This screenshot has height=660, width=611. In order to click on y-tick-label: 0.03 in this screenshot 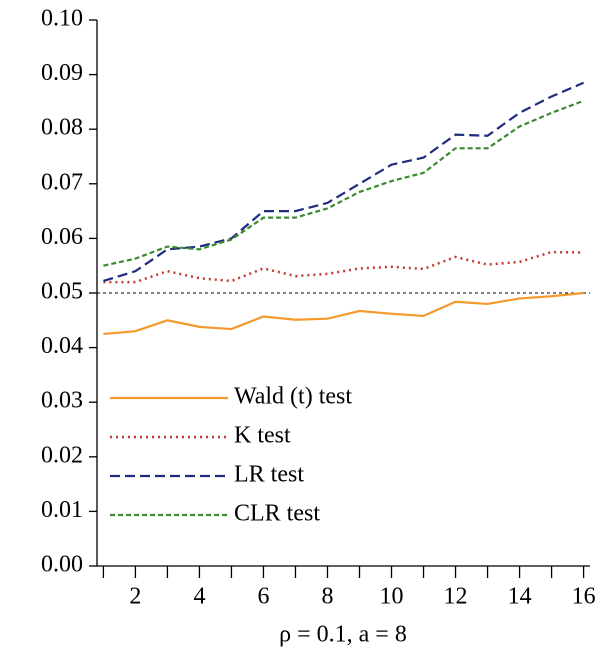, I will do `click(62, 401)`.